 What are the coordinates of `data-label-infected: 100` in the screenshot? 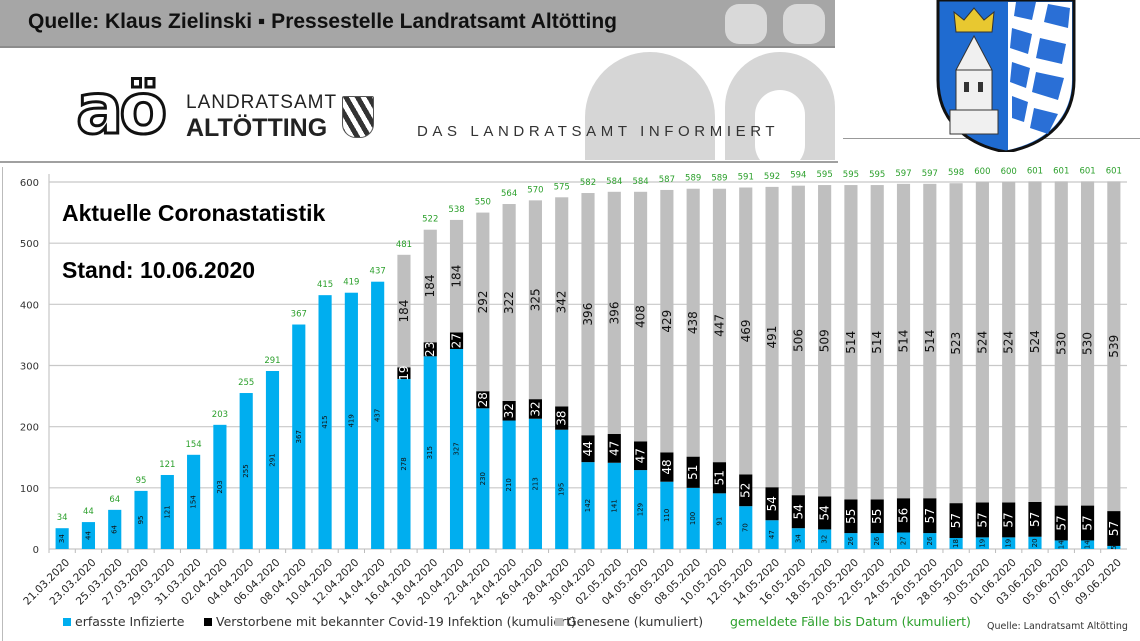 It's located at (693, 518).